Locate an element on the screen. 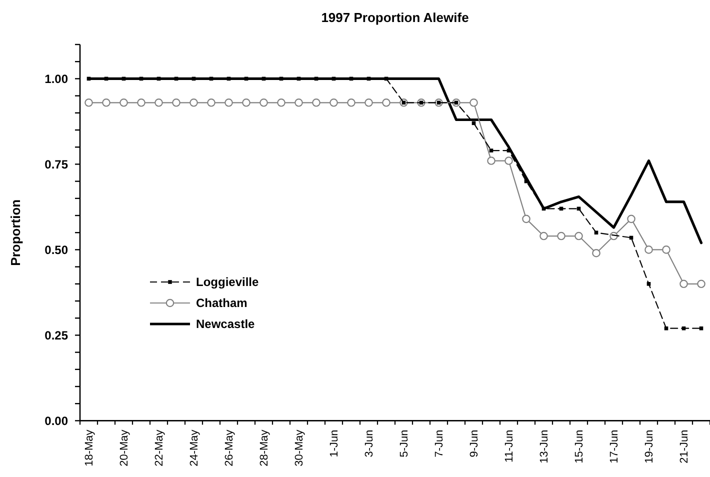 This screenshot has height=477, width=710. x-tick-label: 5-Jun is located at coordinates (404, 444).